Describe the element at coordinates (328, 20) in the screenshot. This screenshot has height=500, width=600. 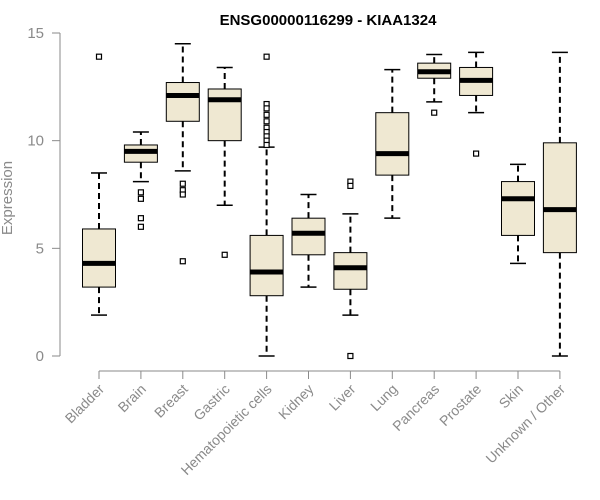
I see `chart-title: ENSG00000116299 - KIAA1324` at that location.